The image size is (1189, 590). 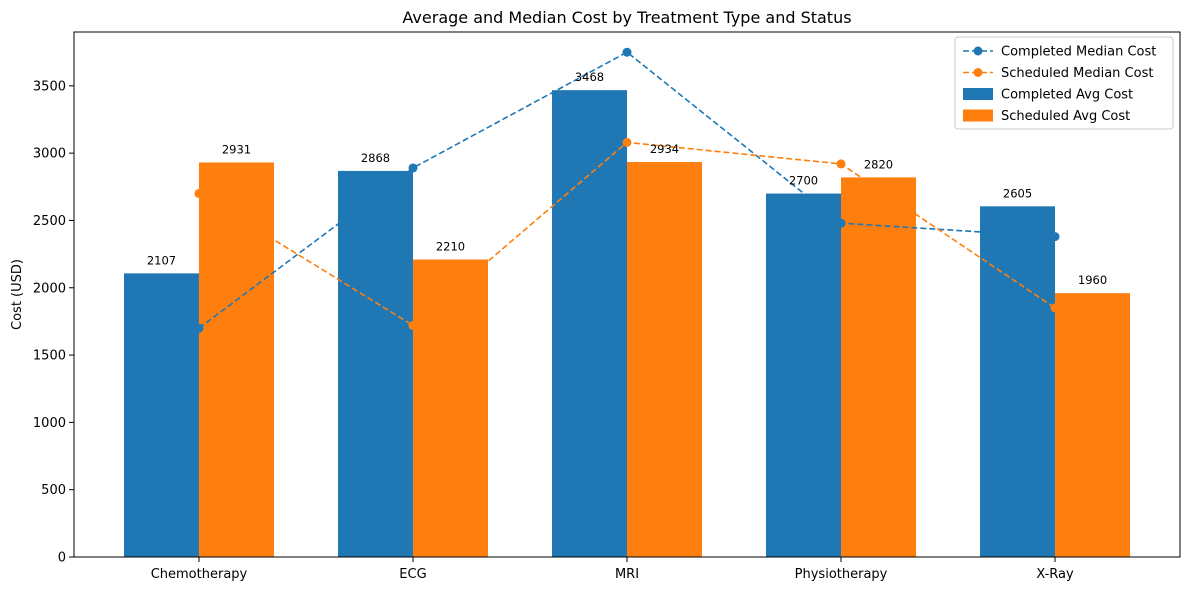 What do you see at coordinates (49, 221) in the screenshot?
I see `y-tick-label: 2500` at bounding box center [49, 221].